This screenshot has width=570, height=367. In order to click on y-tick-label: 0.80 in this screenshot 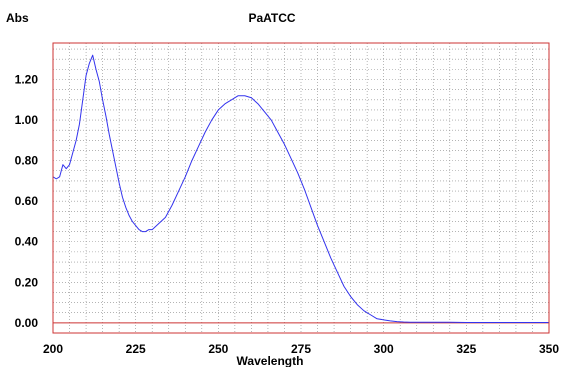, I will do `click(27, 161)`.